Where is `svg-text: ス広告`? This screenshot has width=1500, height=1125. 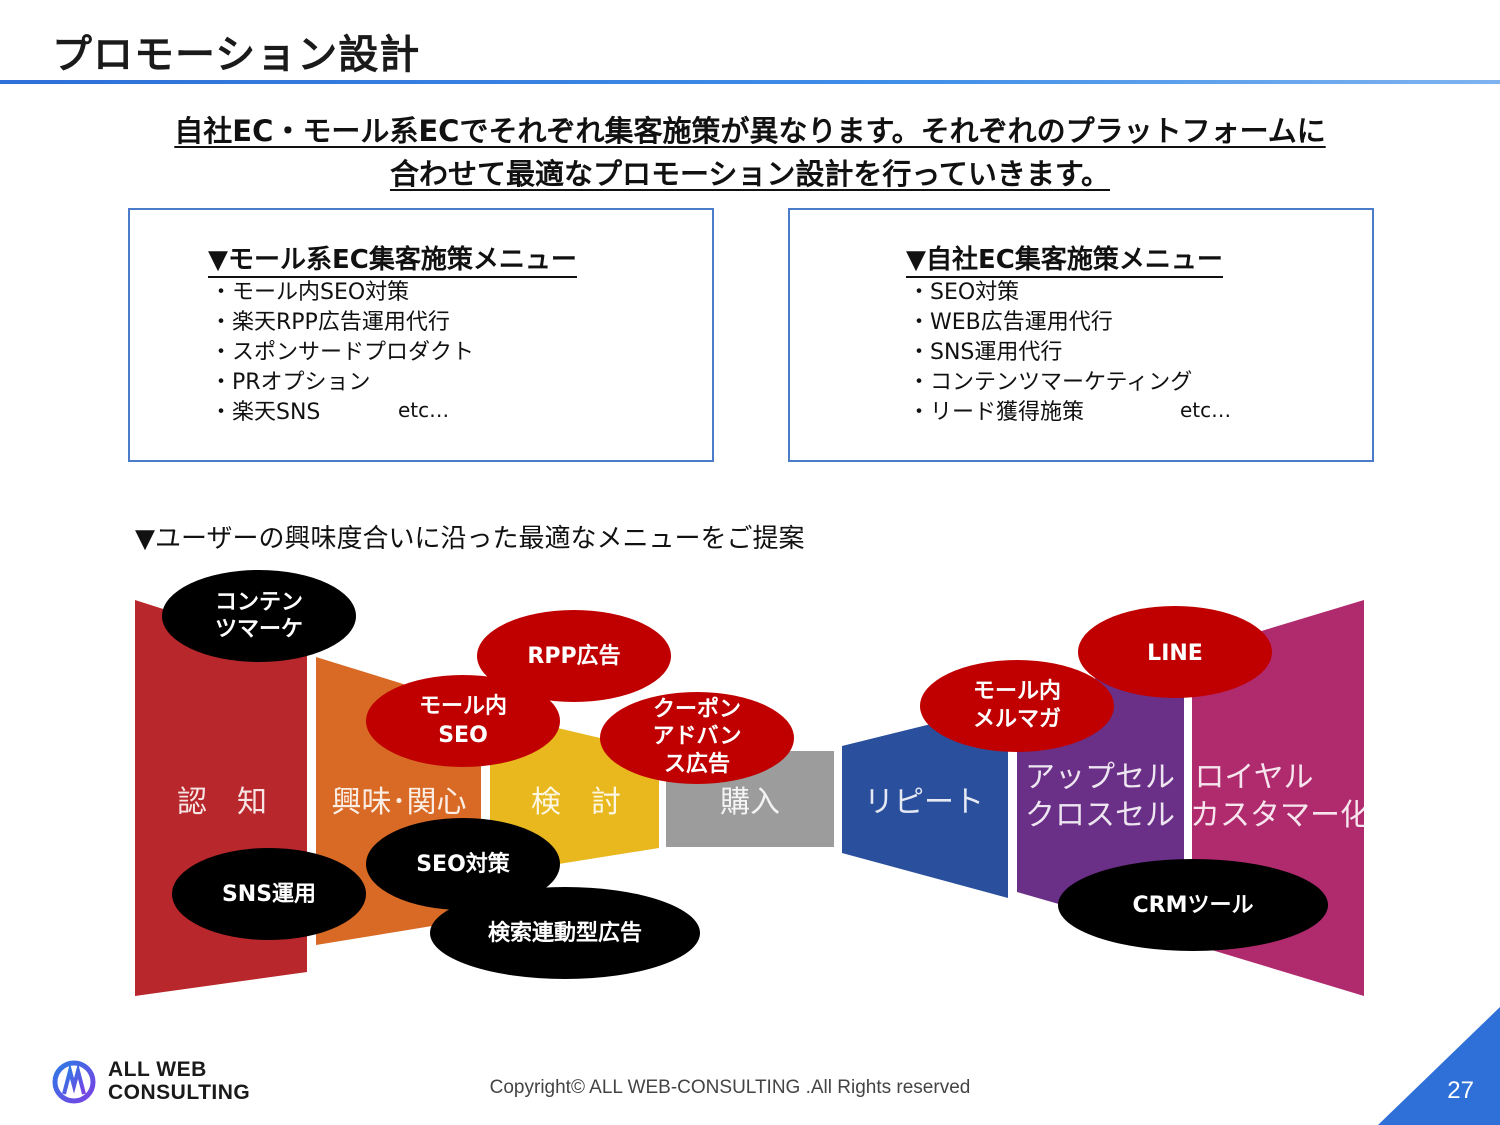 svg-text: ス広告 is located at coordinates (697, 764).